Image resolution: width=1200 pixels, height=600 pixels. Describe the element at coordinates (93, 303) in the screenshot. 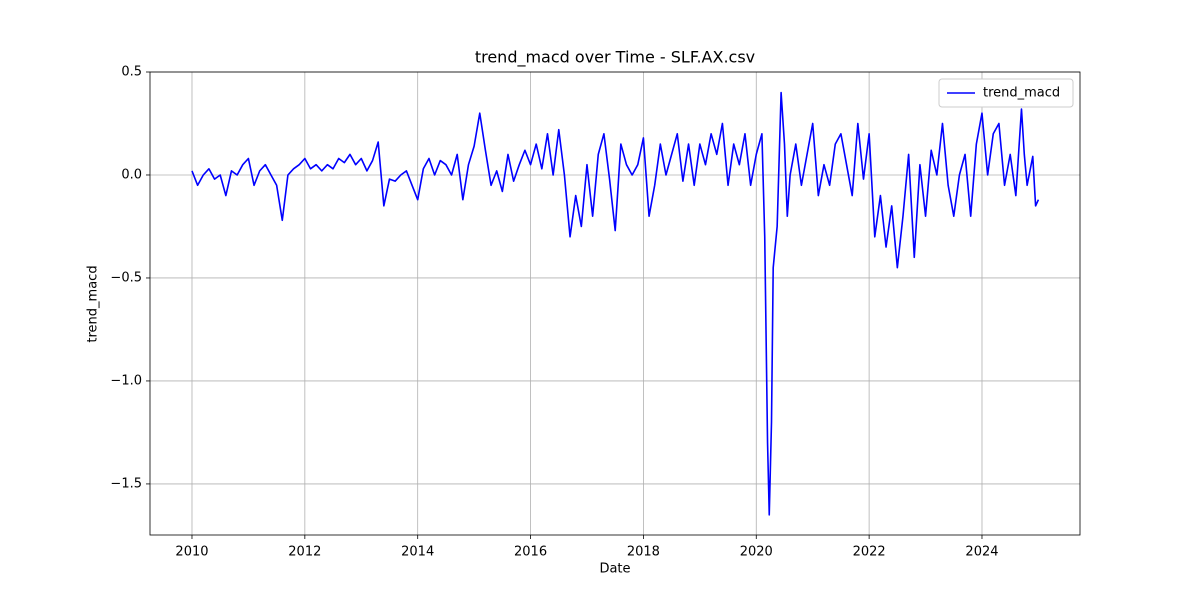

I see `y-axis-label: trend_macd` at that location.